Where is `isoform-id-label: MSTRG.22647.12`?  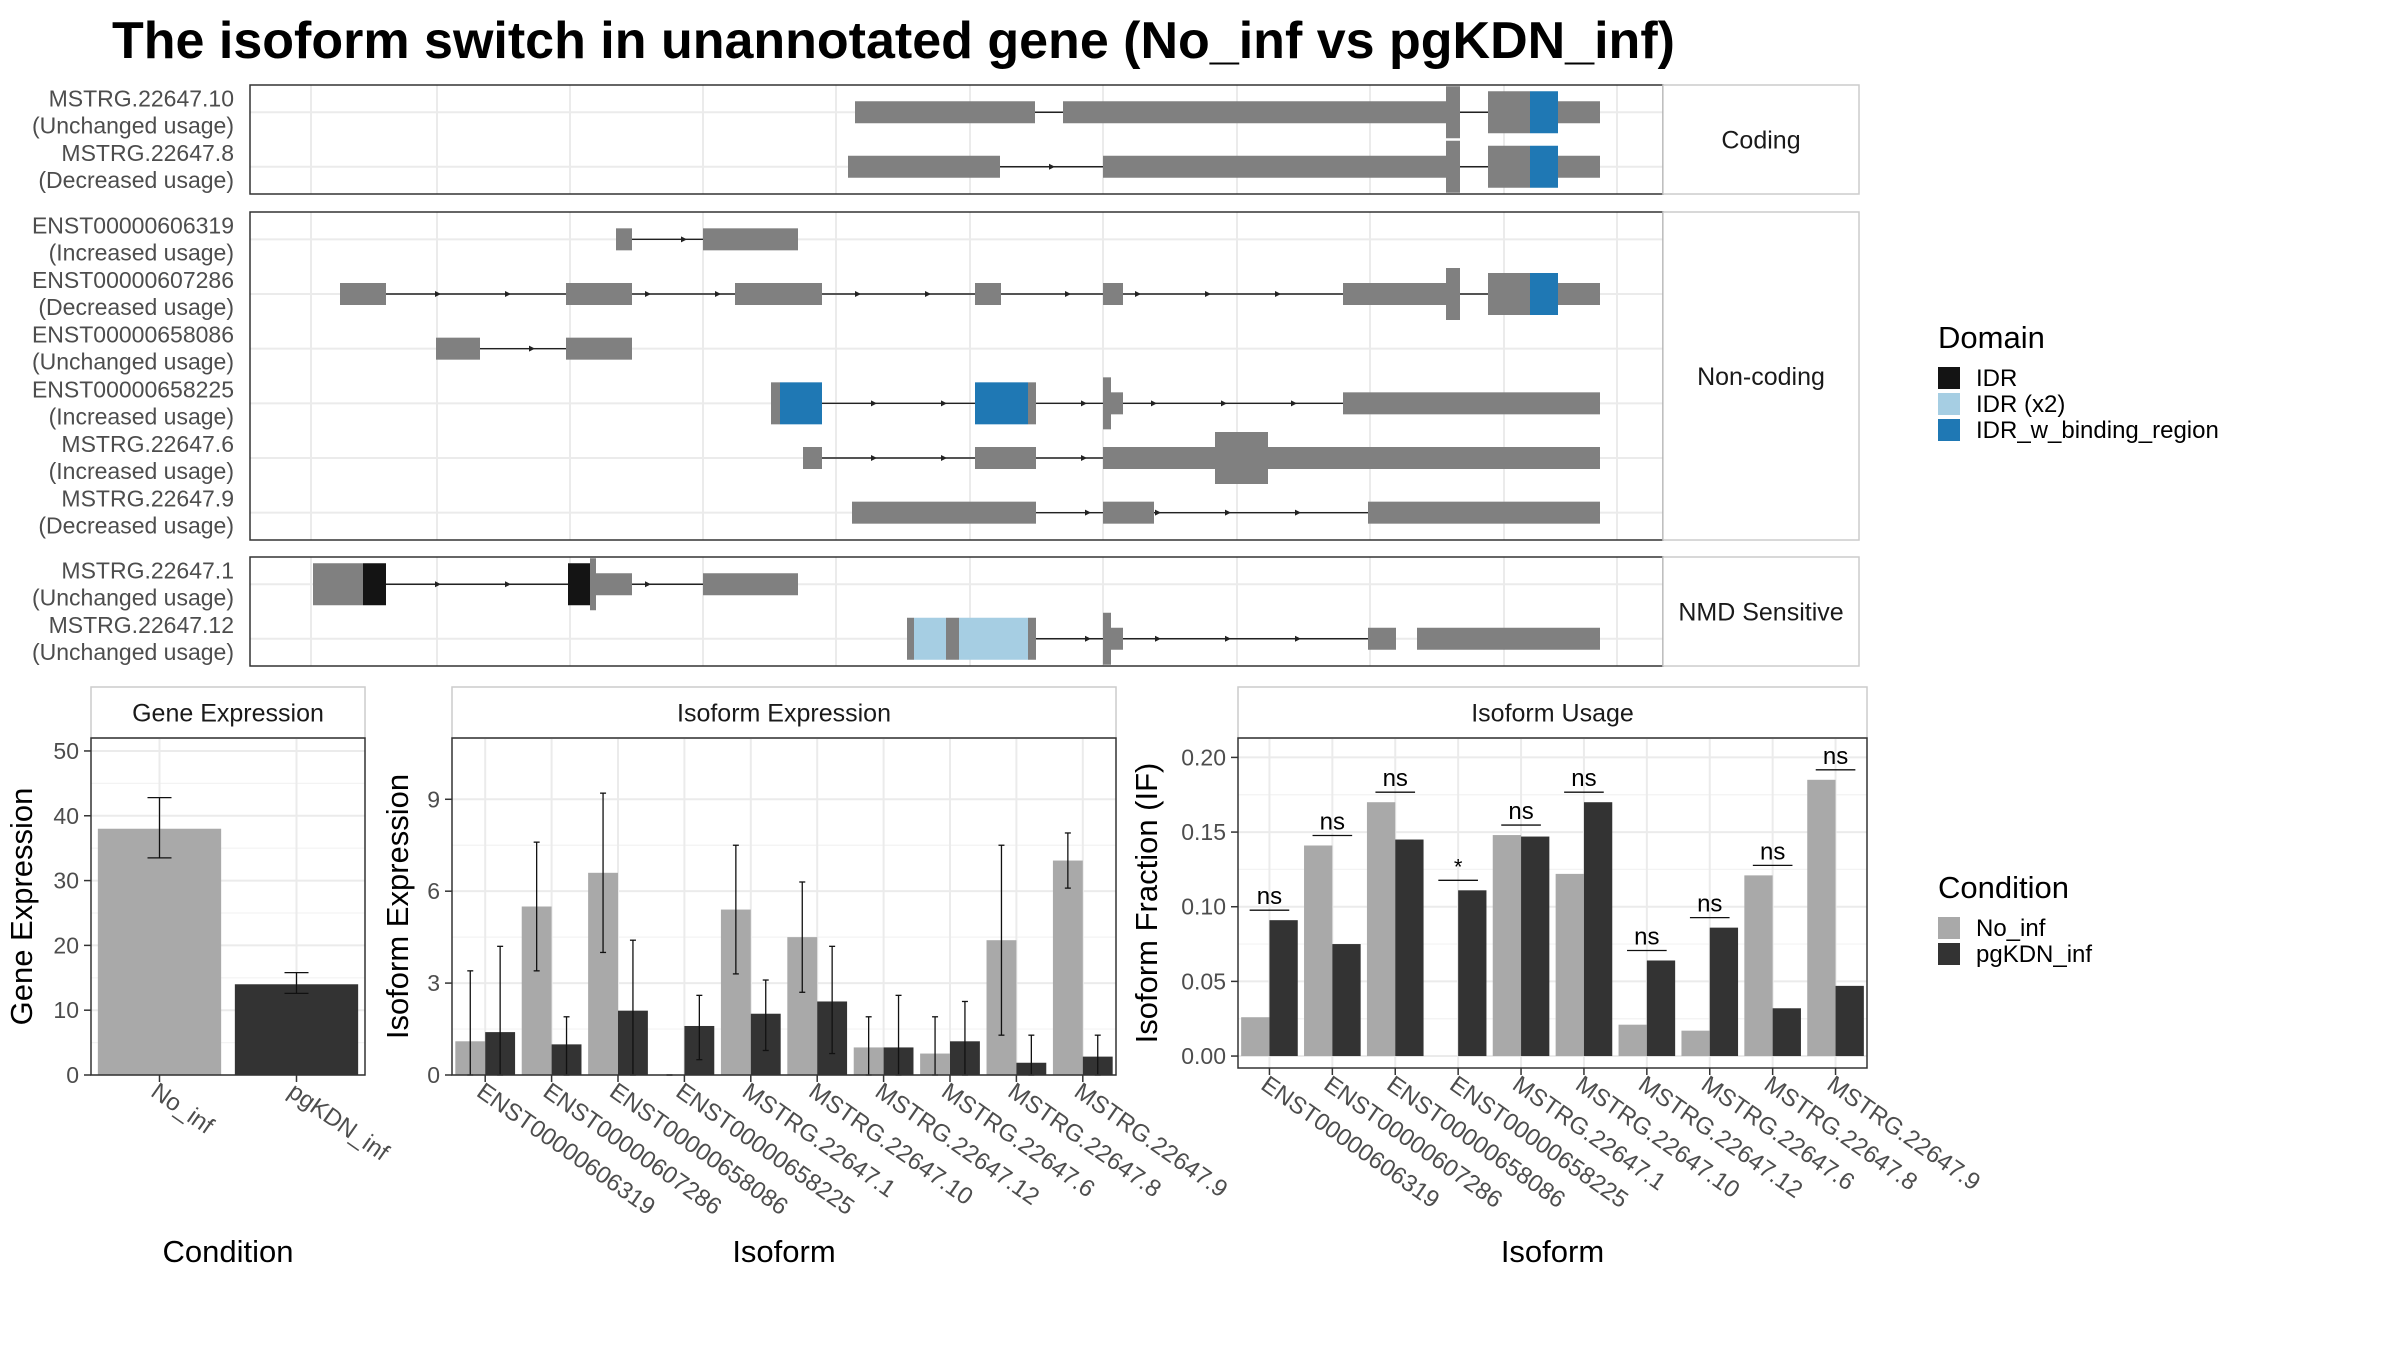 isoform-id-label: MSTRG.22647.12 is located at coordinates (141, 625).